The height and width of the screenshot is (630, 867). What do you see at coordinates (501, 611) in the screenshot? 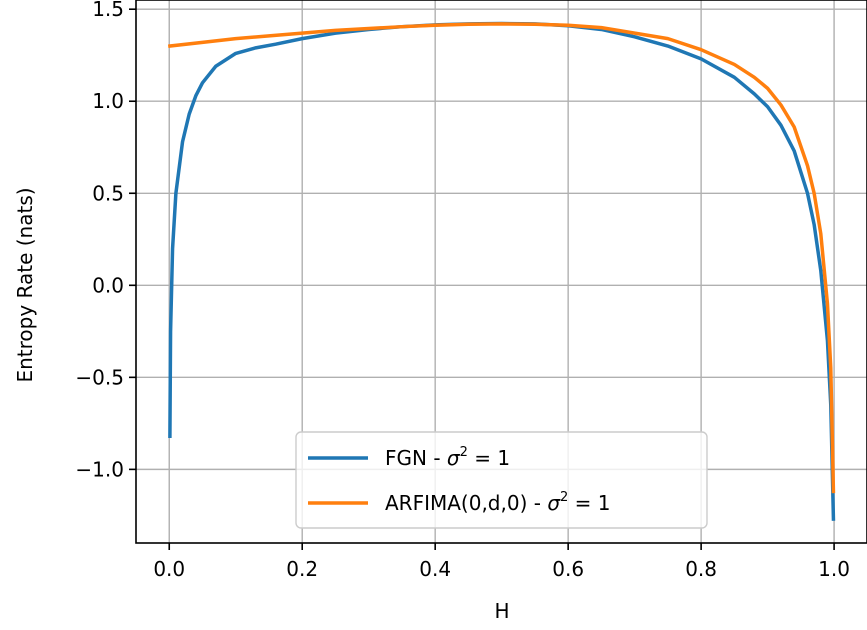
I see `x-axis-label: H` at bounding box center [501, 611].